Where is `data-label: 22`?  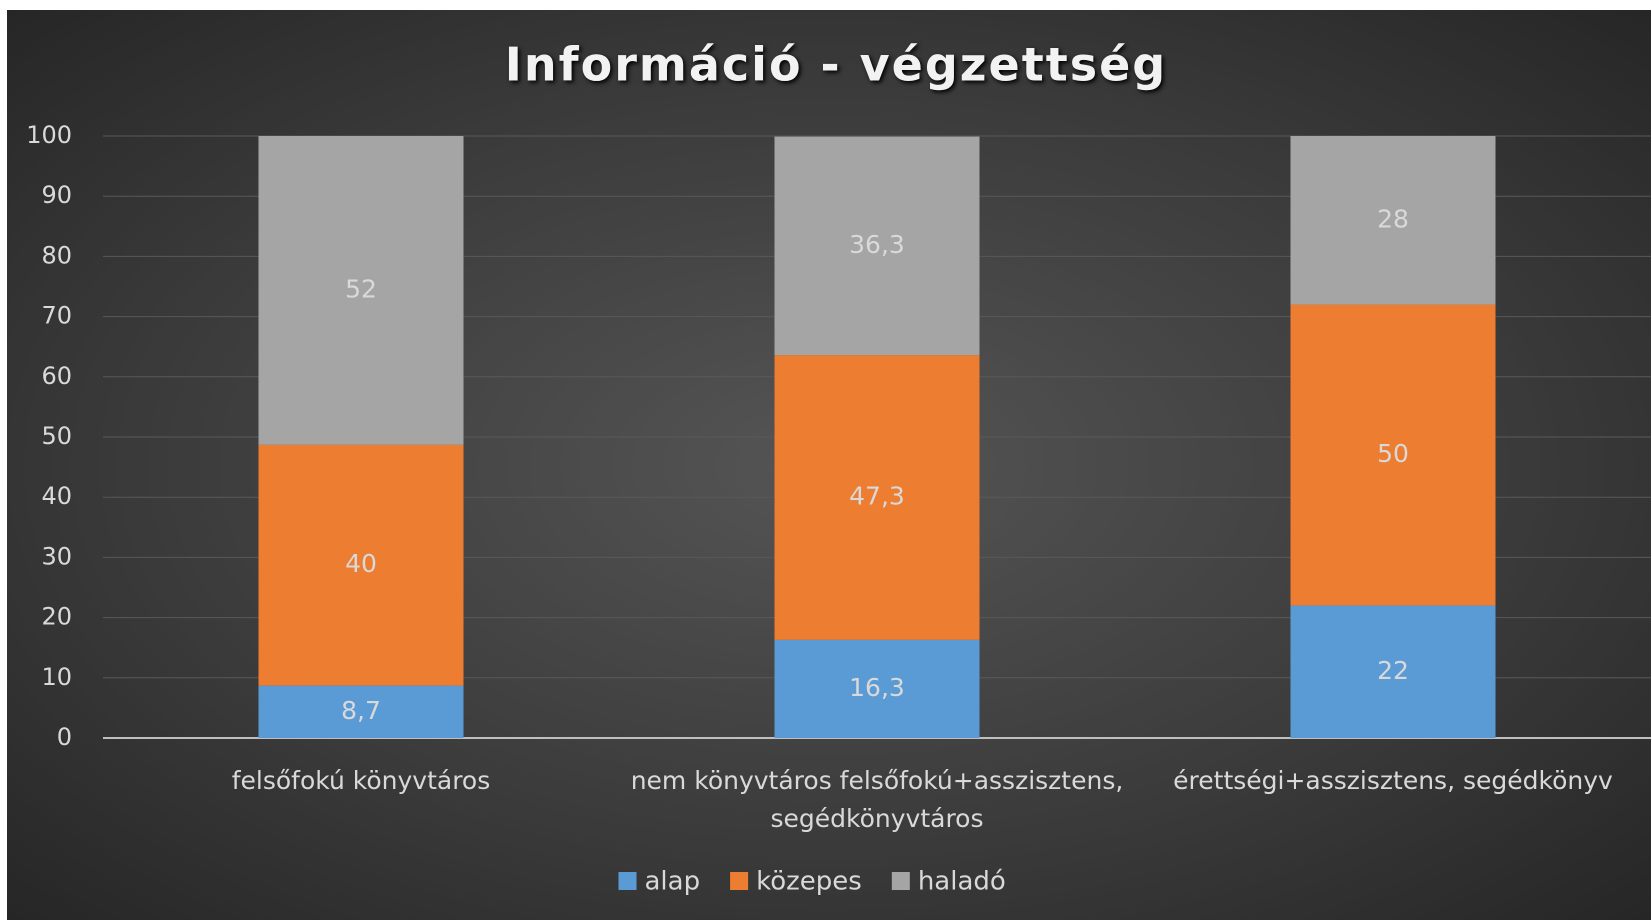
data-label: 22 is located at coordinates (1393, 670).